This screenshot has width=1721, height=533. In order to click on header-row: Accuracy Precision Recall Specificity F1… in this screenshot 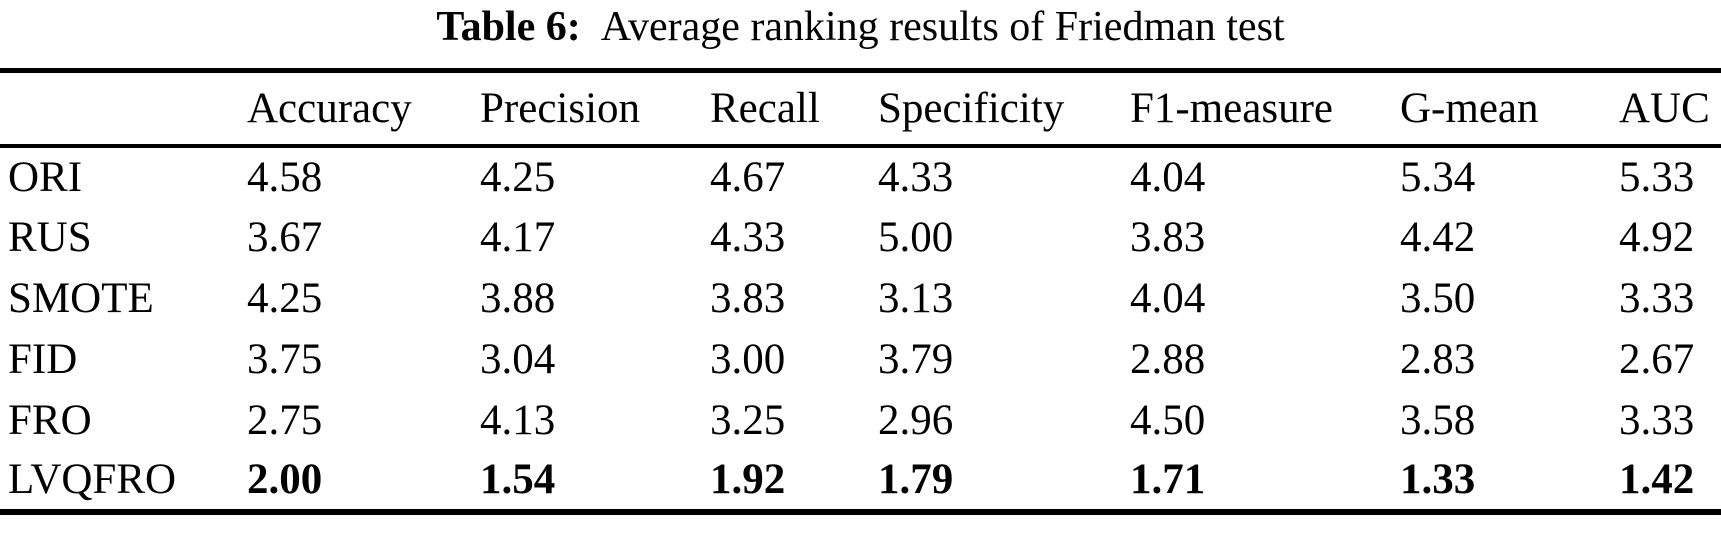, I will do `click(860, 108)`.